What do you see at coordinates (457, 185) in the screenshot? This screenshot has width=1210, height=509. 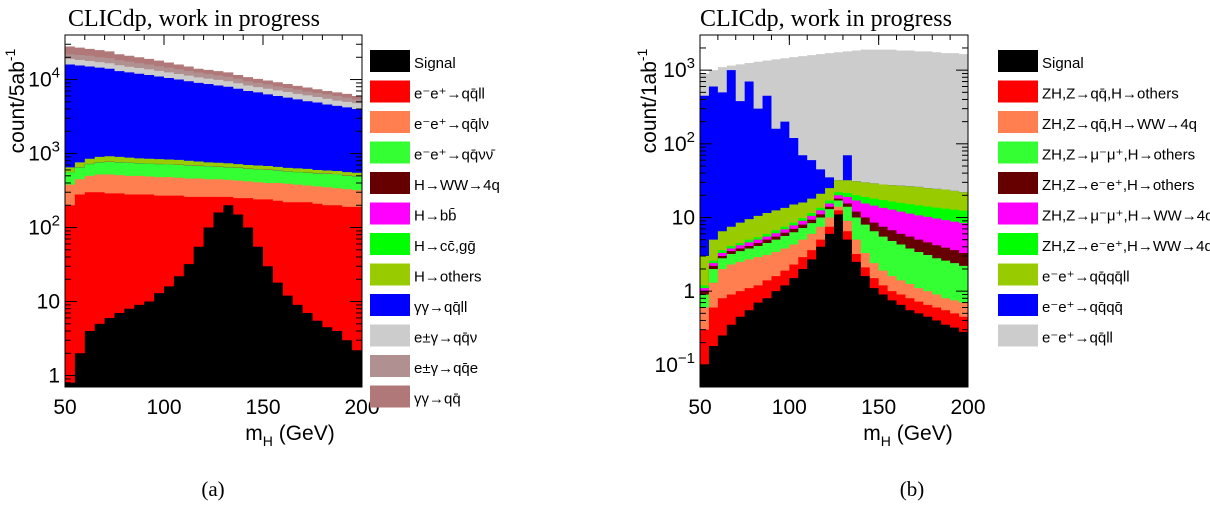 I see `legend-label: H→WW→4q` at bounding box center [457, 185].